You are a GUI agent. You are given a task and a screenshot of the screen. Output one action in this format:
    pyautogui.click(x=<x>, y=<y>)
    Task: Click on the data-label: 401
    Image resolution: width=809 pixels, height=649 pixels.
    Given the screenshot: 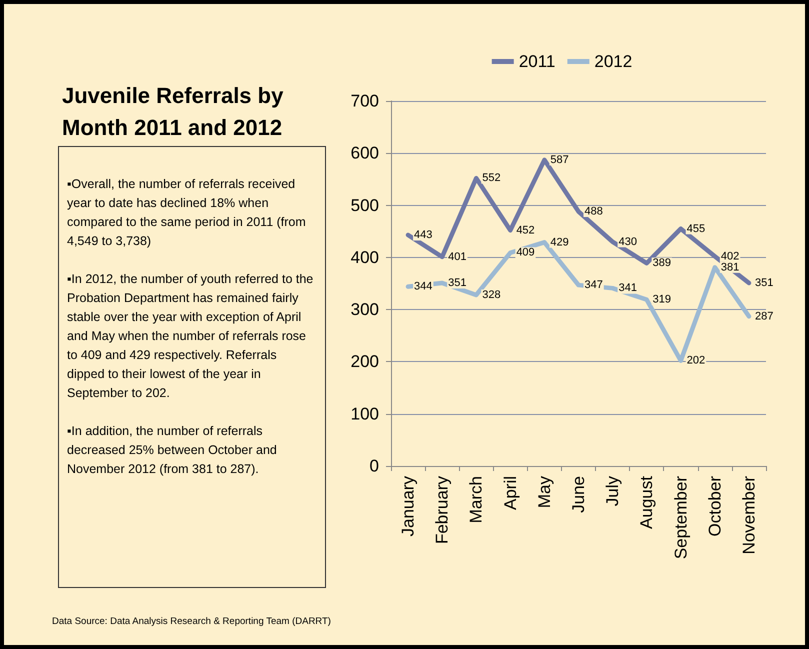 What is the action you would take?
    pyautogui.click(x=457, y=256)
    